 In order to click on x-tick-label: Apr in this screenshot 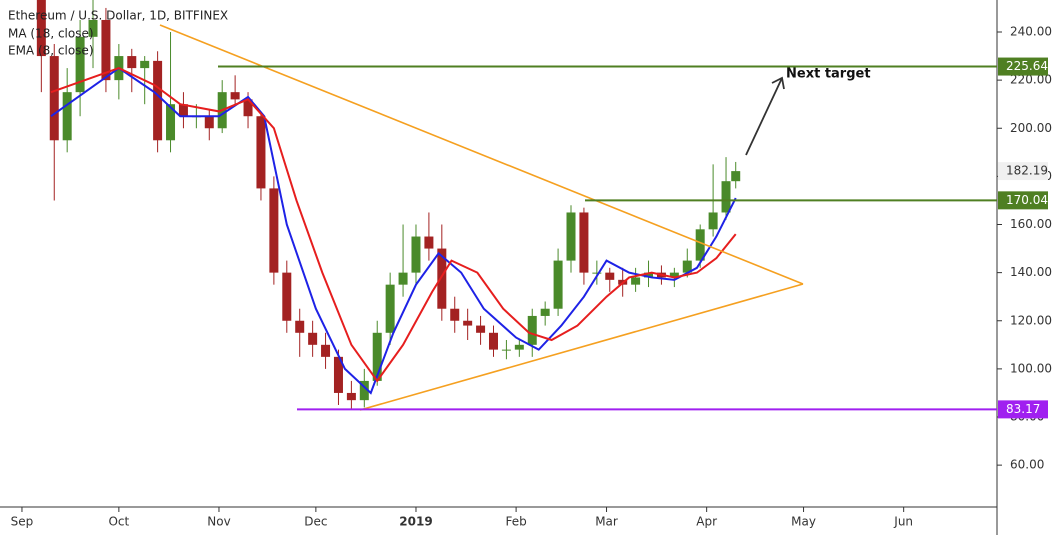, I will do `click(706, 522)`.